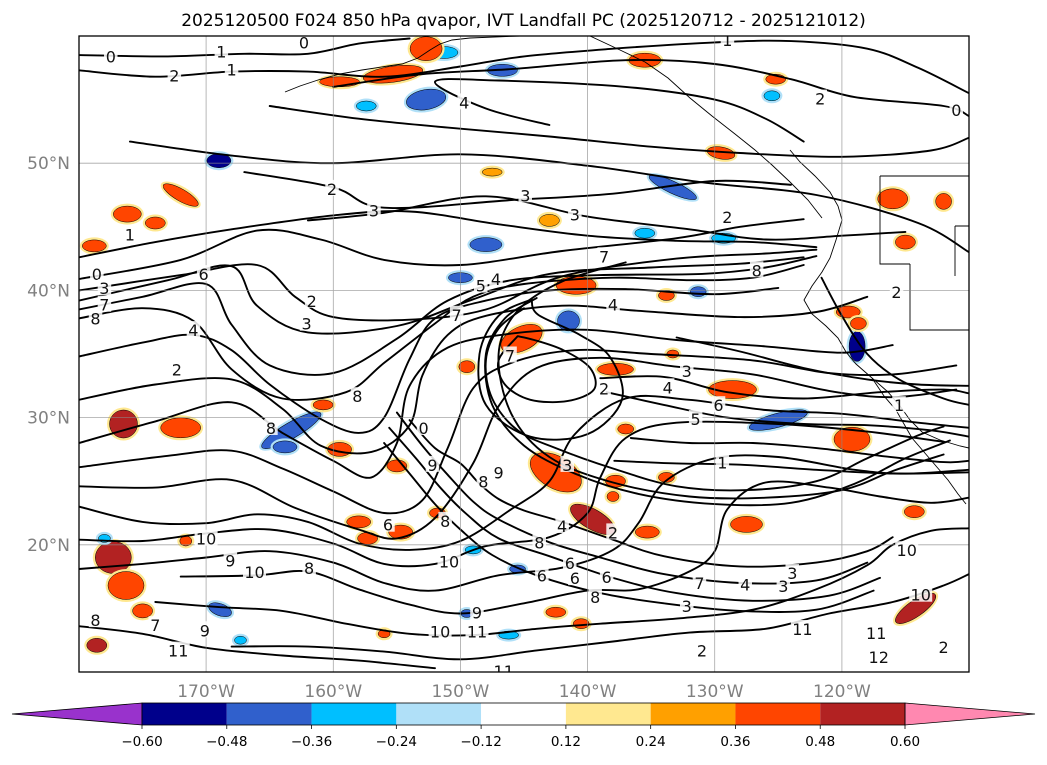  I want to click on contour-label: 9, so click(432, 465).